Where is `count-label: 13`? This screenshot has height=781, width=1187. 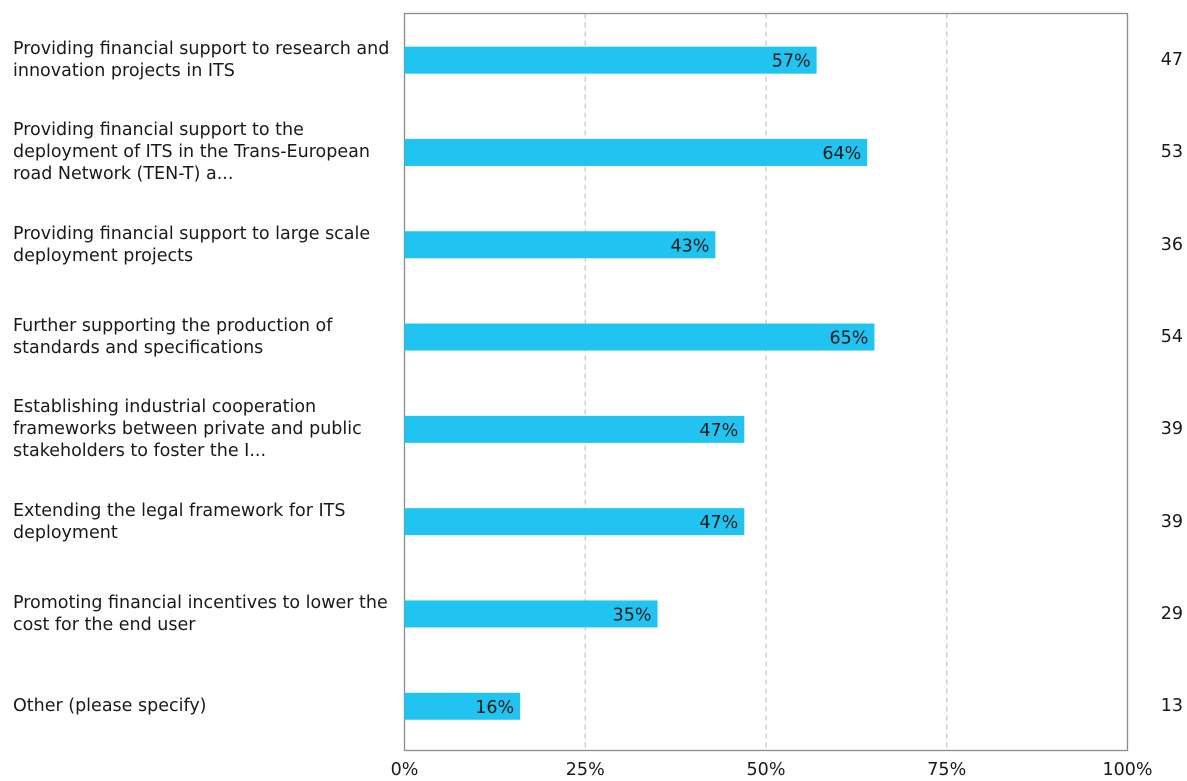 count-label: 13 is located at coordinates (1171, 706).